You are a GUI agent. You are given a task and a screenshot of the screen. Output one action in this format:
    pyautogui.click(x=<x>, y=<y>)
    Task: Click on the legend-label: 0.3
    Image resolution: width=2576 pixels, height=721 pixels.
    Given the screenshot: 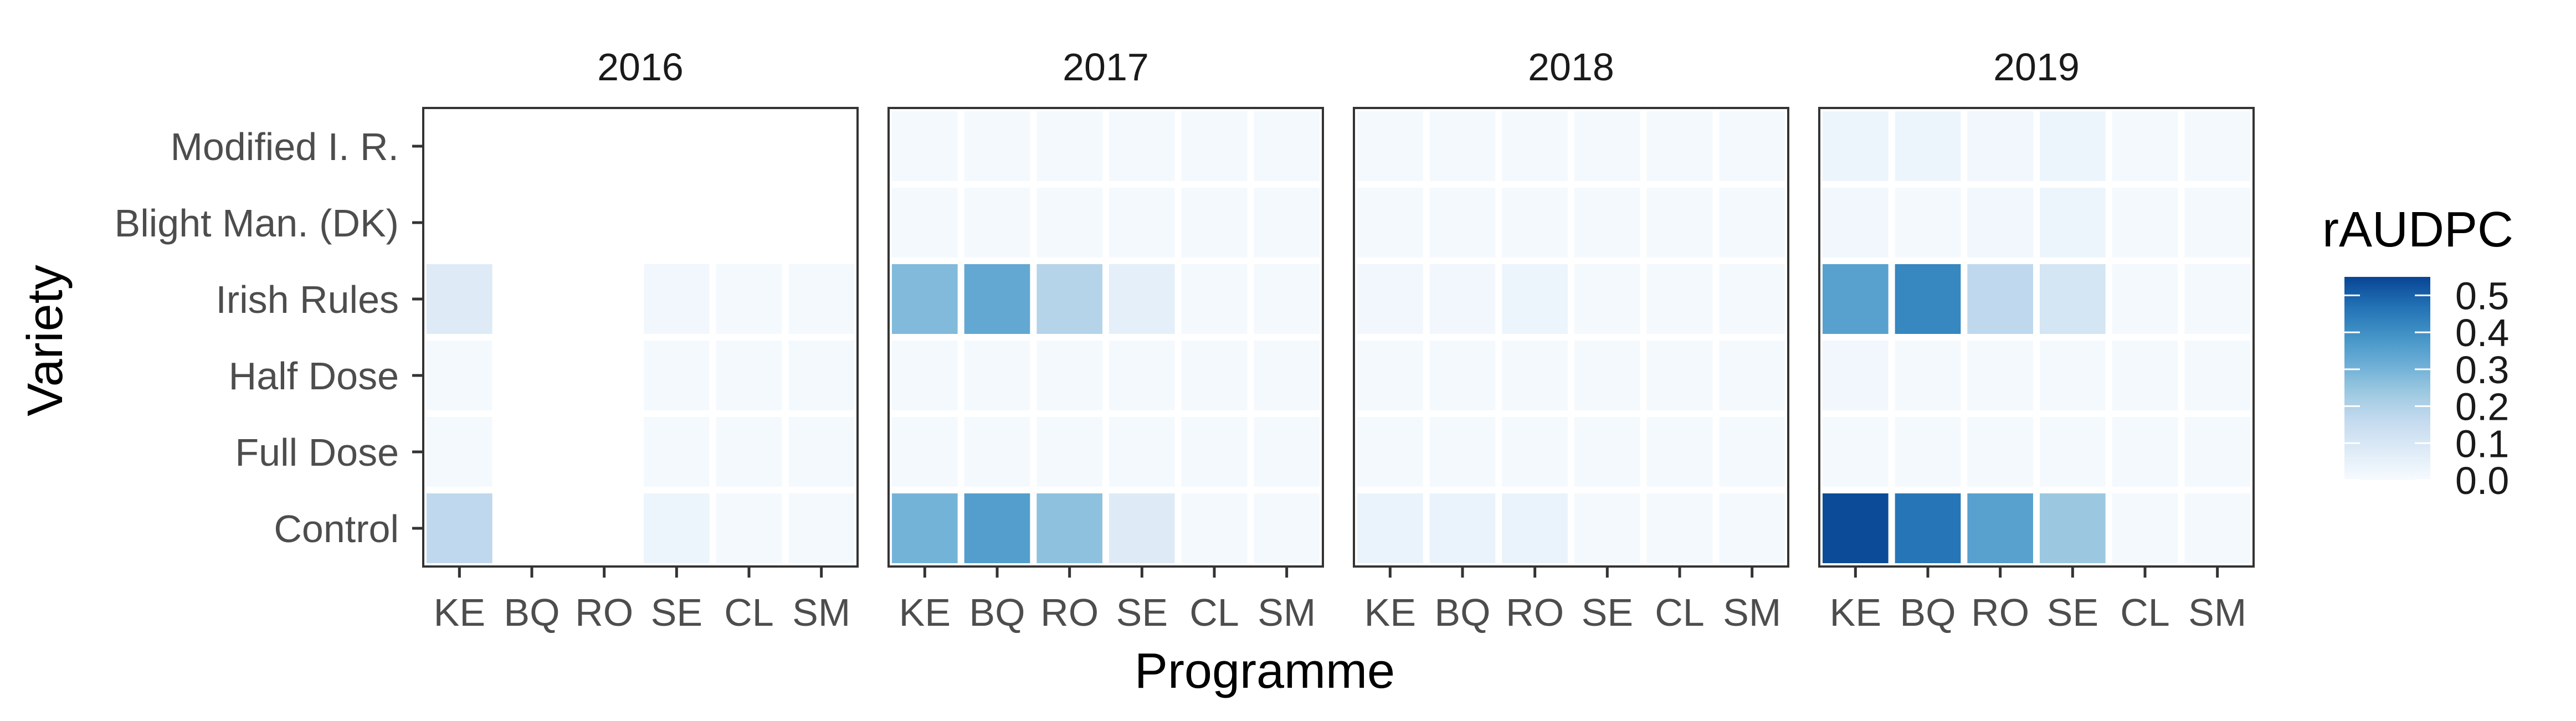 What is the action you would take?
    pyautogui.click(x=2482, y=370)
    